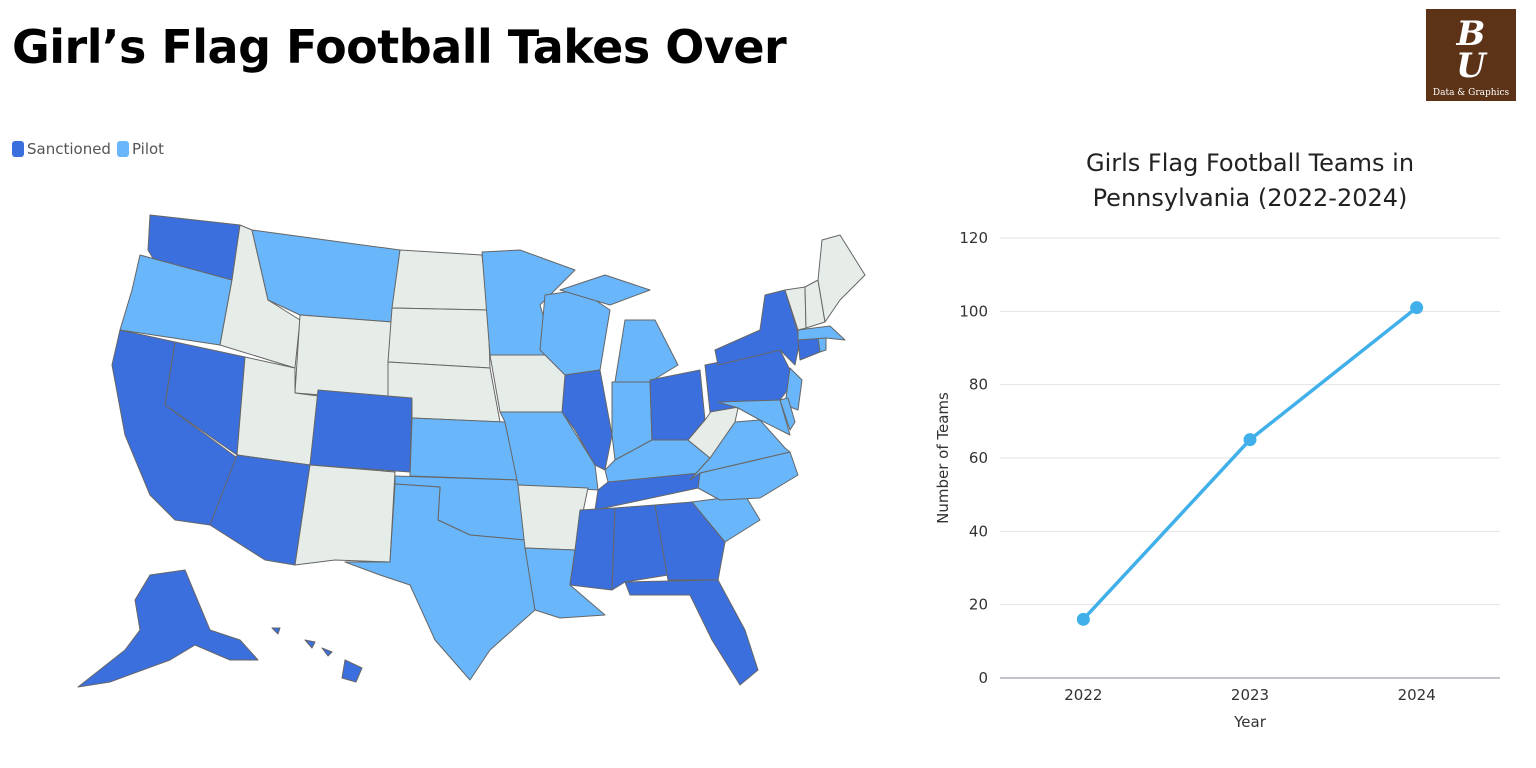 This screenshot has height=768, width=1536. What do you see at coordinates (1471, 34) in the screenshot?
I see `logo-monogram-top: B` at bounding box center [1471, 34].